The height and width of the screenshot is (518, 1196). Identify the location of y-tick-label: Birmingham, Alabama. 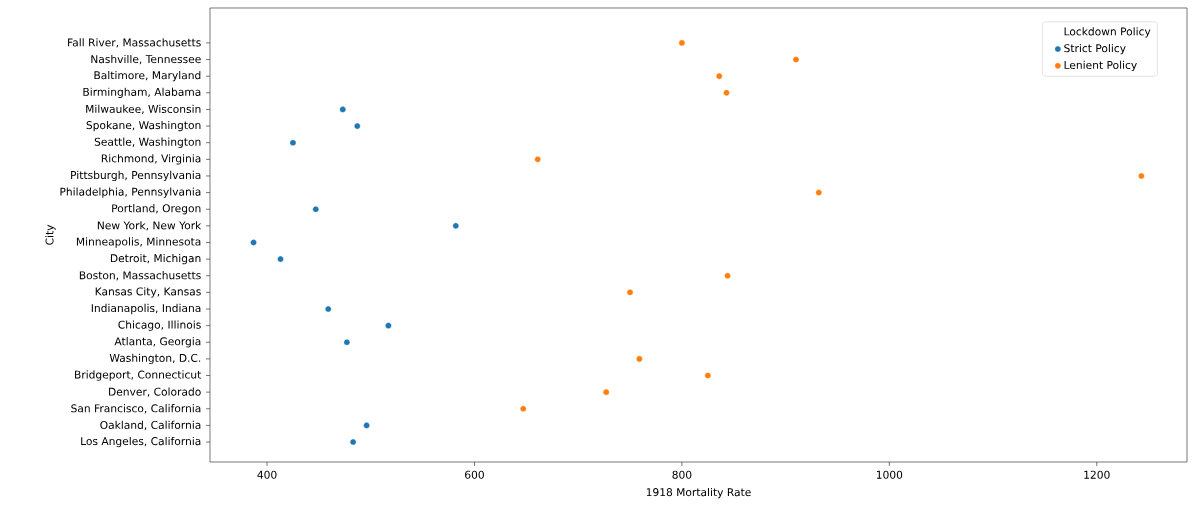
(142, 92).